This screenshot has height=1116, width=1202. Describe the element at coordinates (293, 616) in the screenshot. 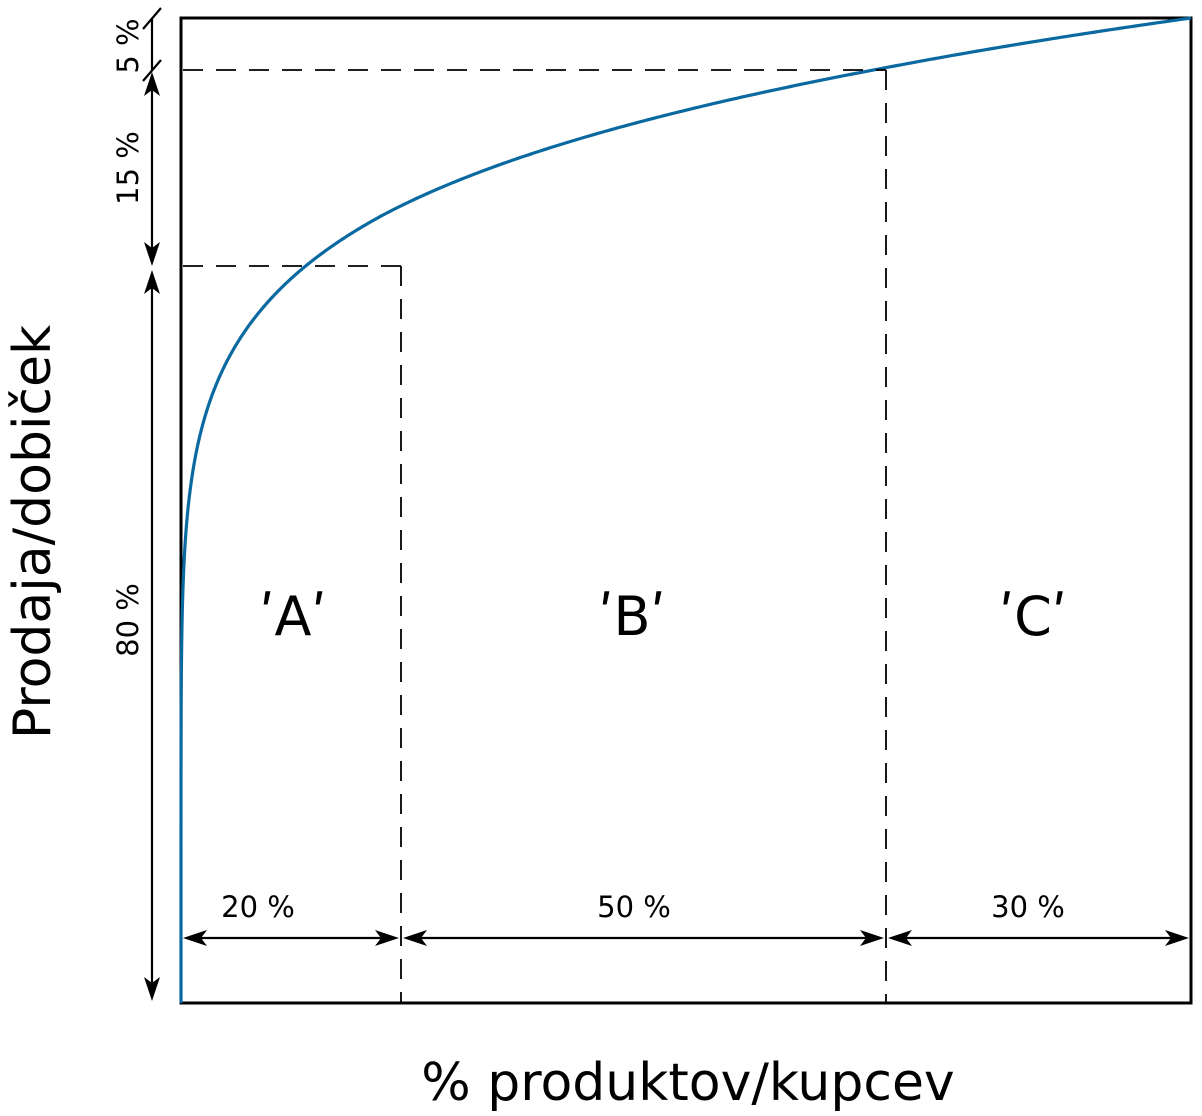

I see `class-label-a: ʹAʹ` at that location.